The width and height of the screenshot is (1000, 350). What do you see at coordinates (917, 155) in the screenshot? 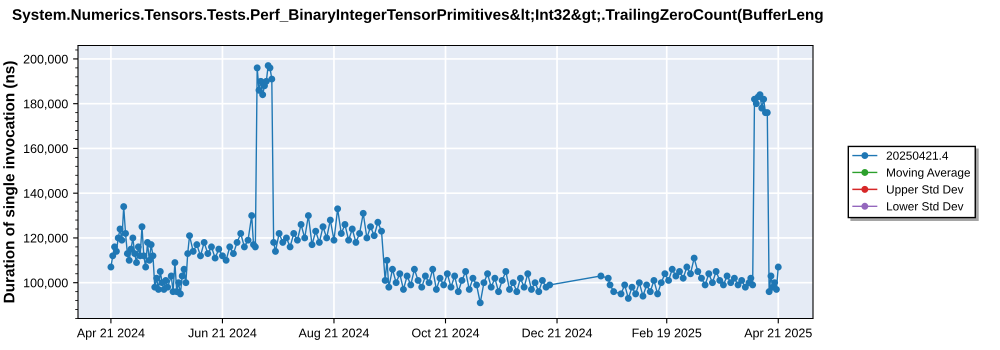
I see `legend-label: 20250421.4` at bounding box center [917, 155].